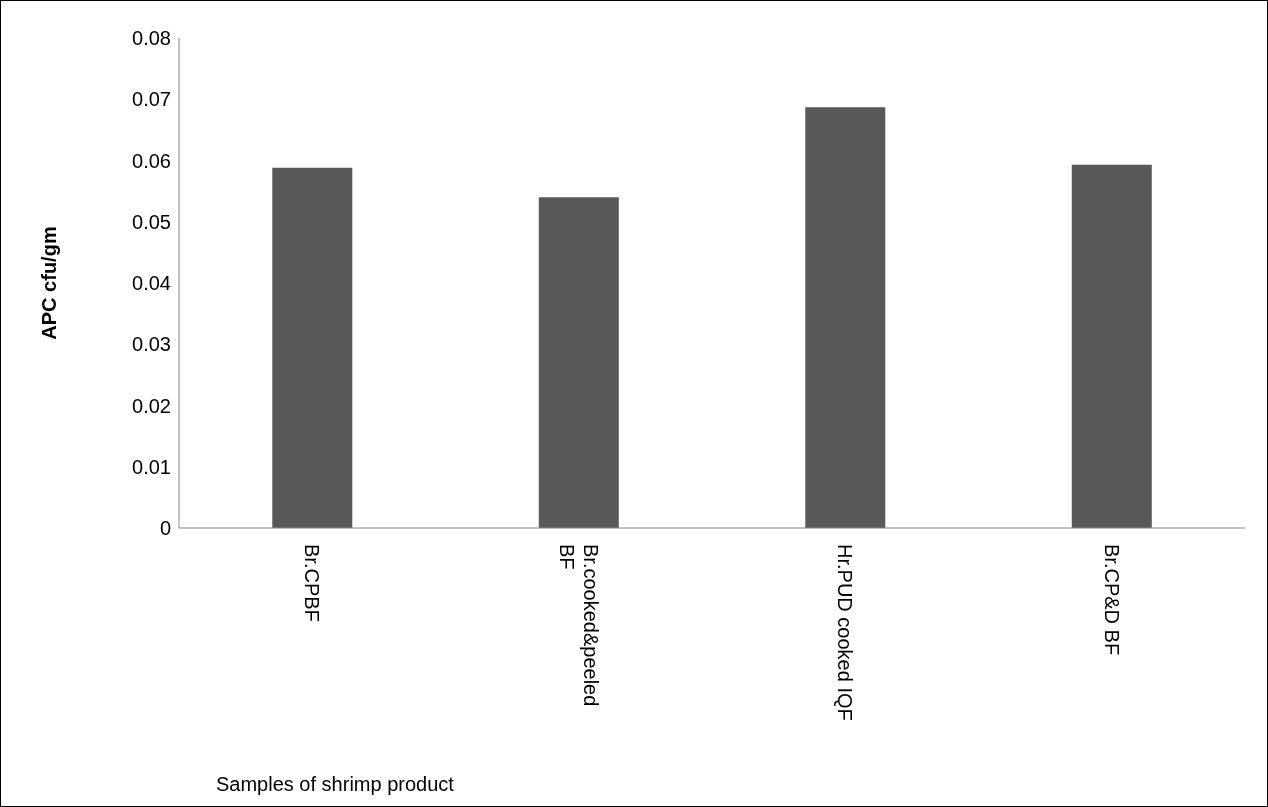  I want to click on x-tick-label: Br.CPBF, so click(312, 583).